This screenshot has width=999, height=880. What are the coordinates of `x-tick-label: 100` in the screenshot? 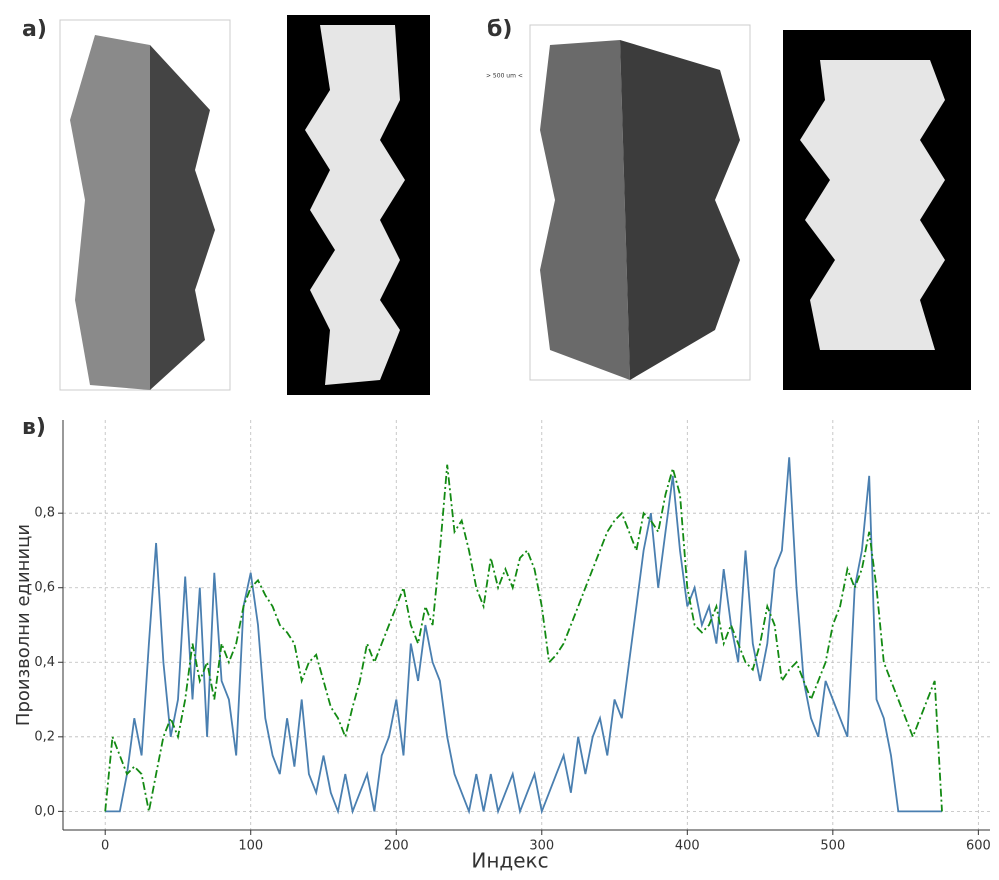 It's located at (250, 846).